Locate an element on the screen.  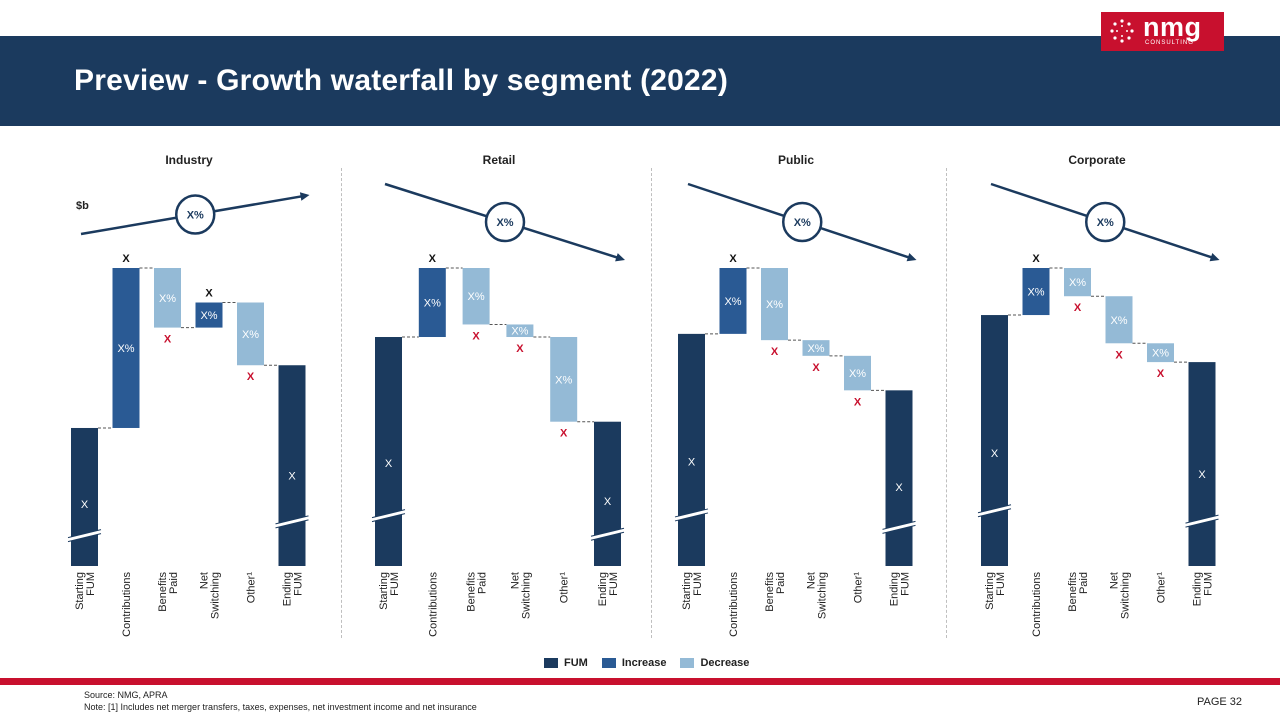
source-text: Source: NMG, APRA is located at coordinates (126, 695).